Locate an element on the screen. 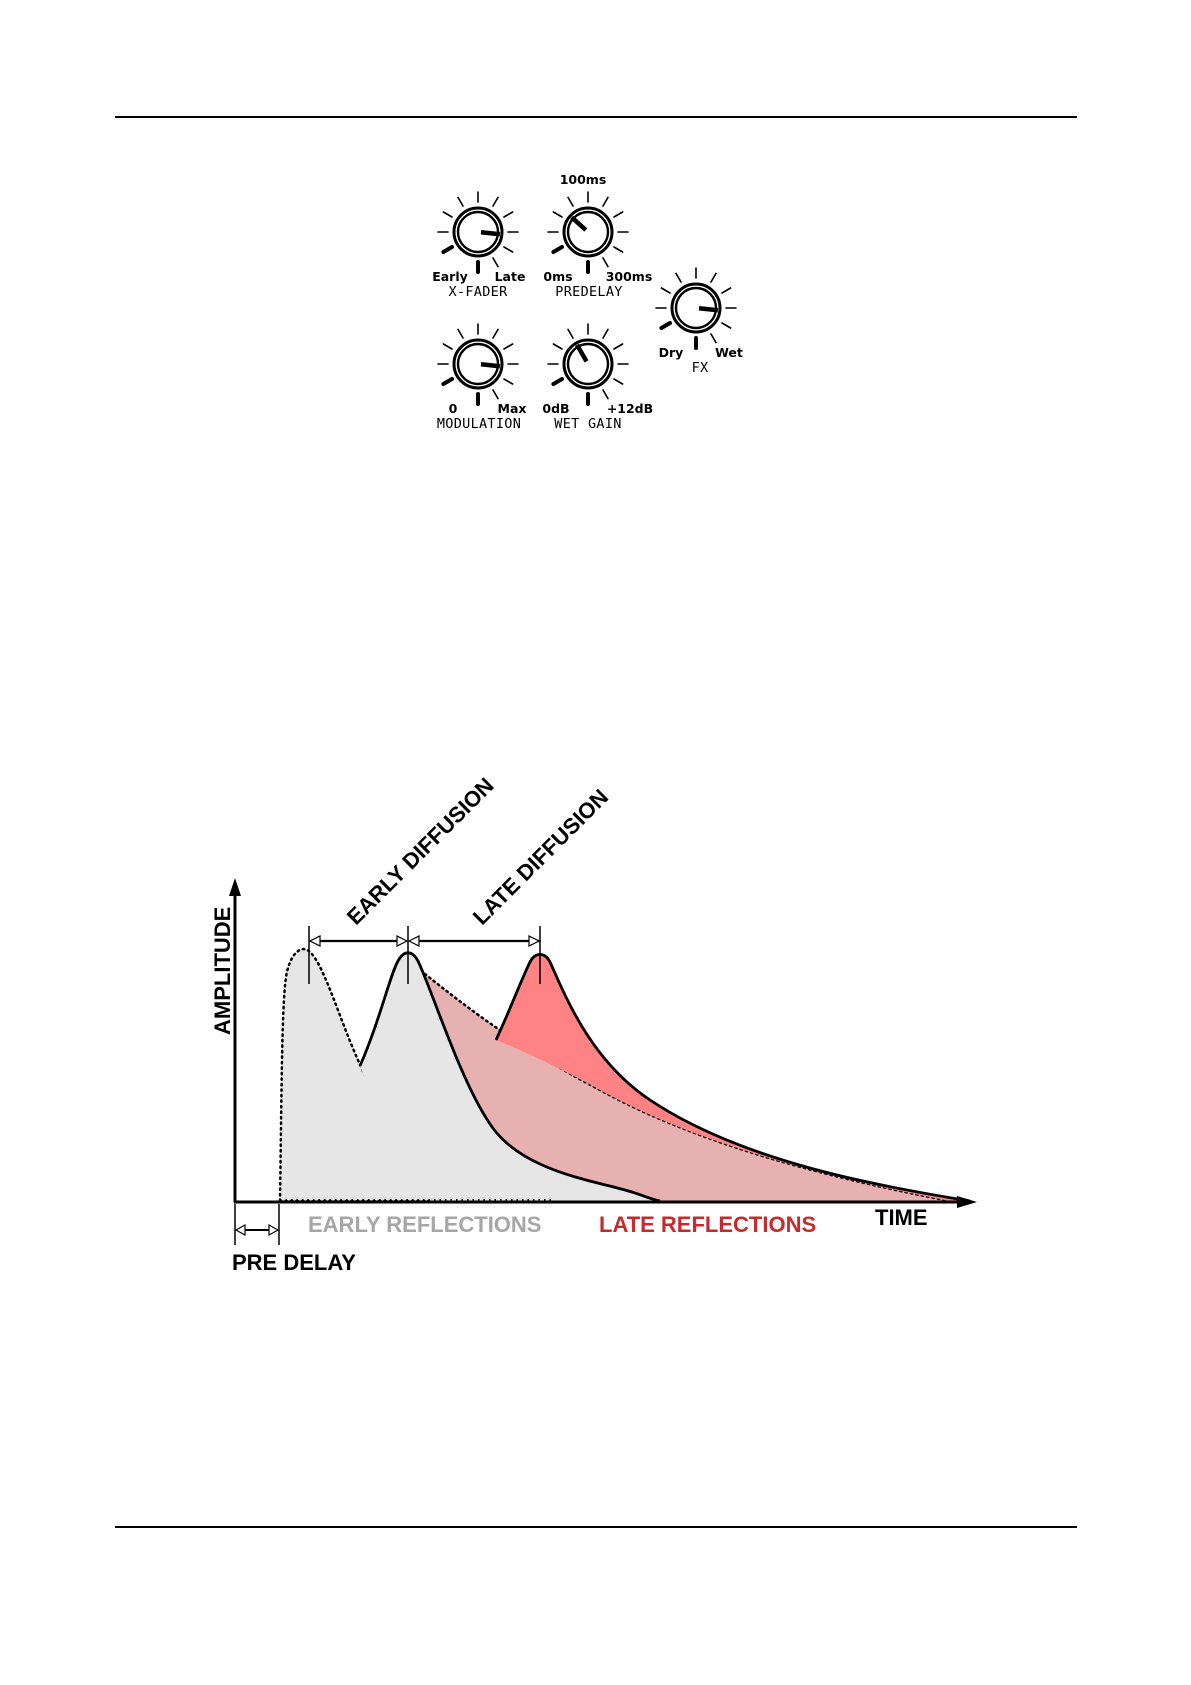 This screenshot has height=1685, width=1191. wet-gain-knob is located at coordinates (588, 364).